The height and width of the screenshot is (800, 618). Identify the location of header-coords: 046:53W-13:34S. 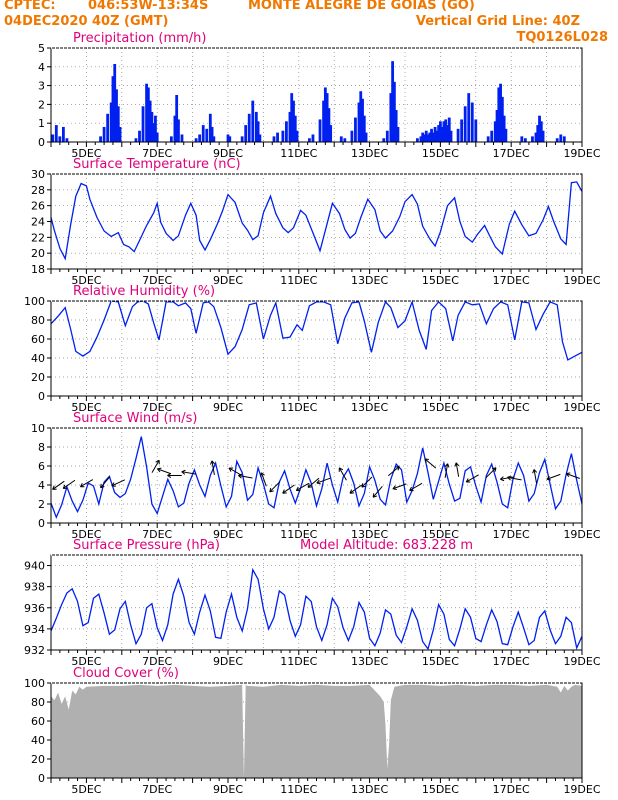
(148, 6).